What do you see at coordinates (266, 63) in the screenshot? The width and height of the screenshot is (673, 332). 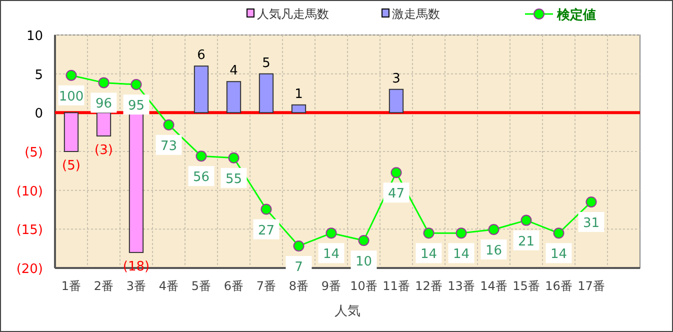 I see `data-label: 5` at bounding box center [266, 63].